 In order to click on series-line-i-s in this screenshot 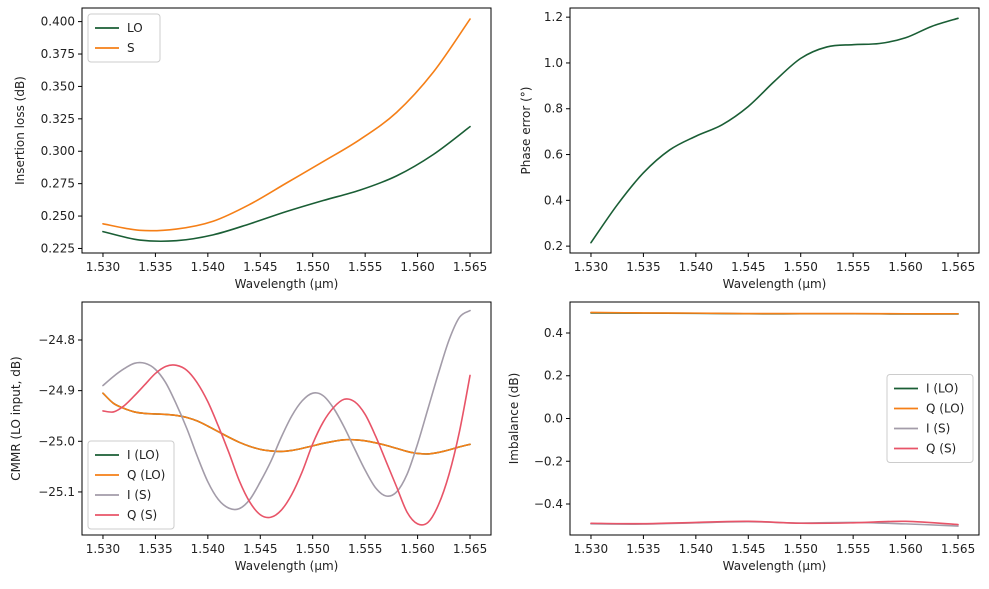, I will do `click(286, 410)`.